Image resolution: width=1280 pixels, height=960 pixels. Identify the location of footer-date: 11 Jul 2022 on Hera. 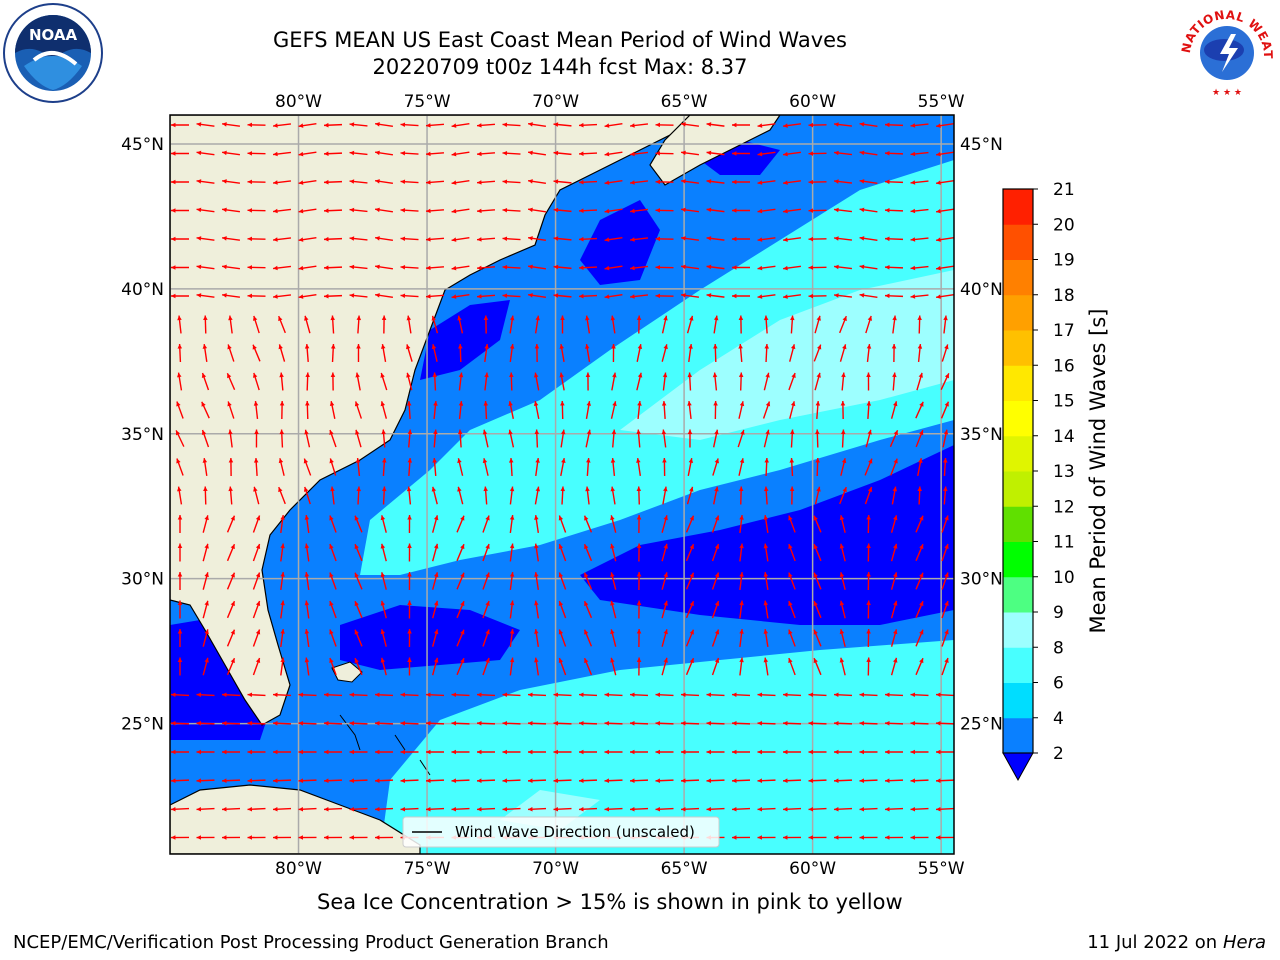
(1176, 942).